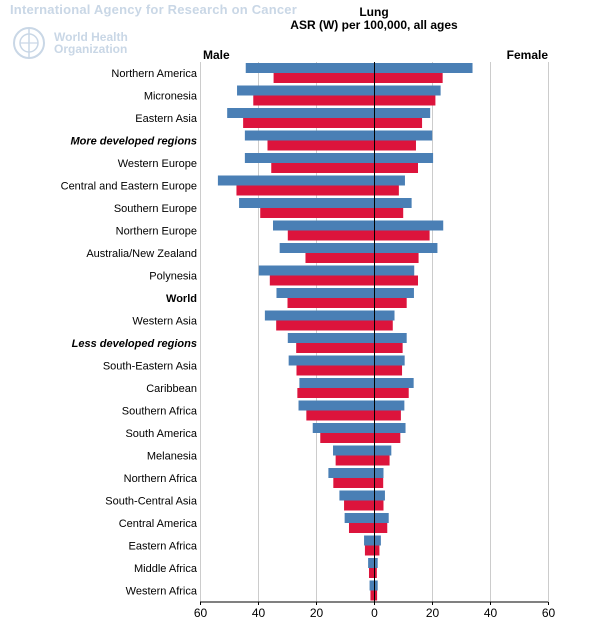 Image resolution: width=600 pixels, height=624 pixels. I want to click on category-label: South-Eastern Asia, so click(150, 367).